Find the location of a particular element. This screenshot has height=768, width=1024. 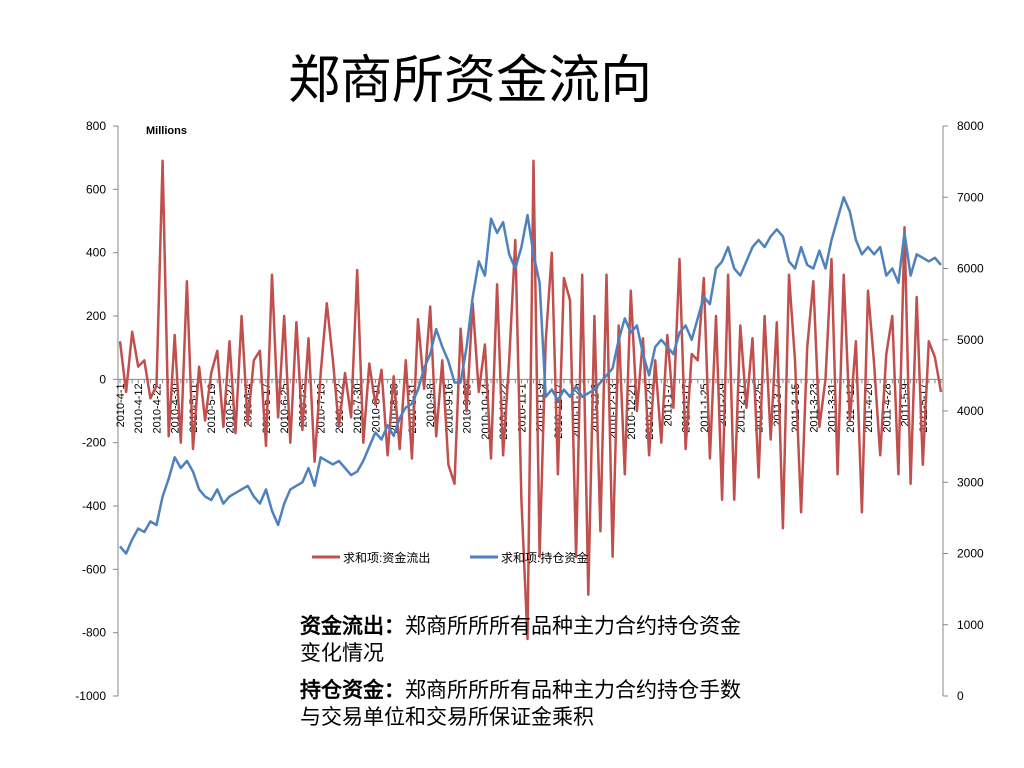

note-text: 郑商所所所有品种主力合约持仓资金变化情况 is located at coordinates (520, 639).